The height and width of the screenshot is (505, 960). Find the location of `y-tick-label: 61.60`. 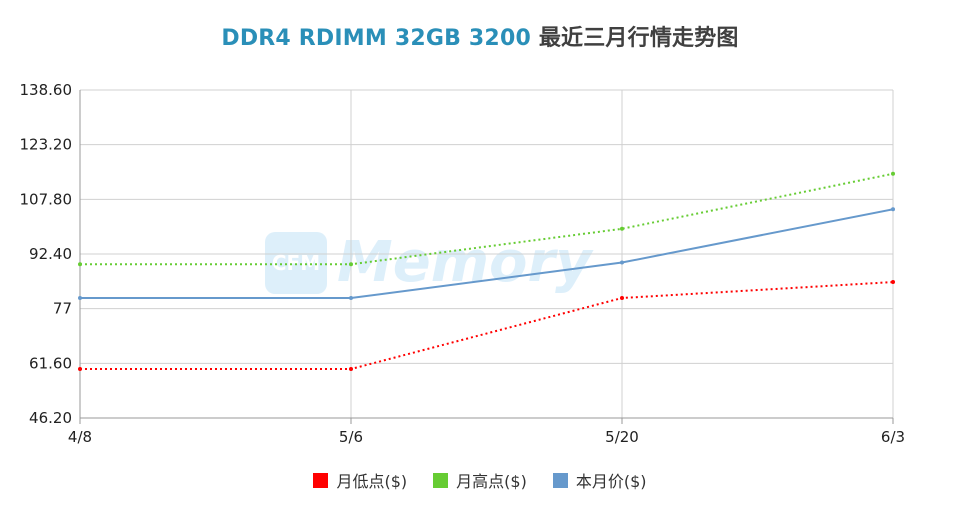

y-tick-label: 61.60 is located at coordinates (50, 363).